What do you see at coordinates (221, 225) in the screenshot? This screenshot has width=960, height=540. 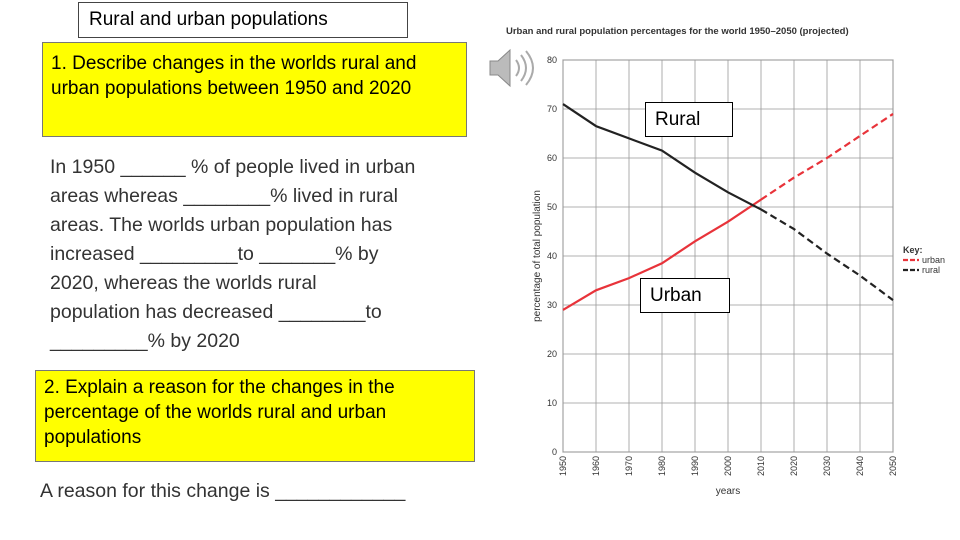 I see `paragraph-line: areas. The worlds urban population has` at bounding box center [221, 225].